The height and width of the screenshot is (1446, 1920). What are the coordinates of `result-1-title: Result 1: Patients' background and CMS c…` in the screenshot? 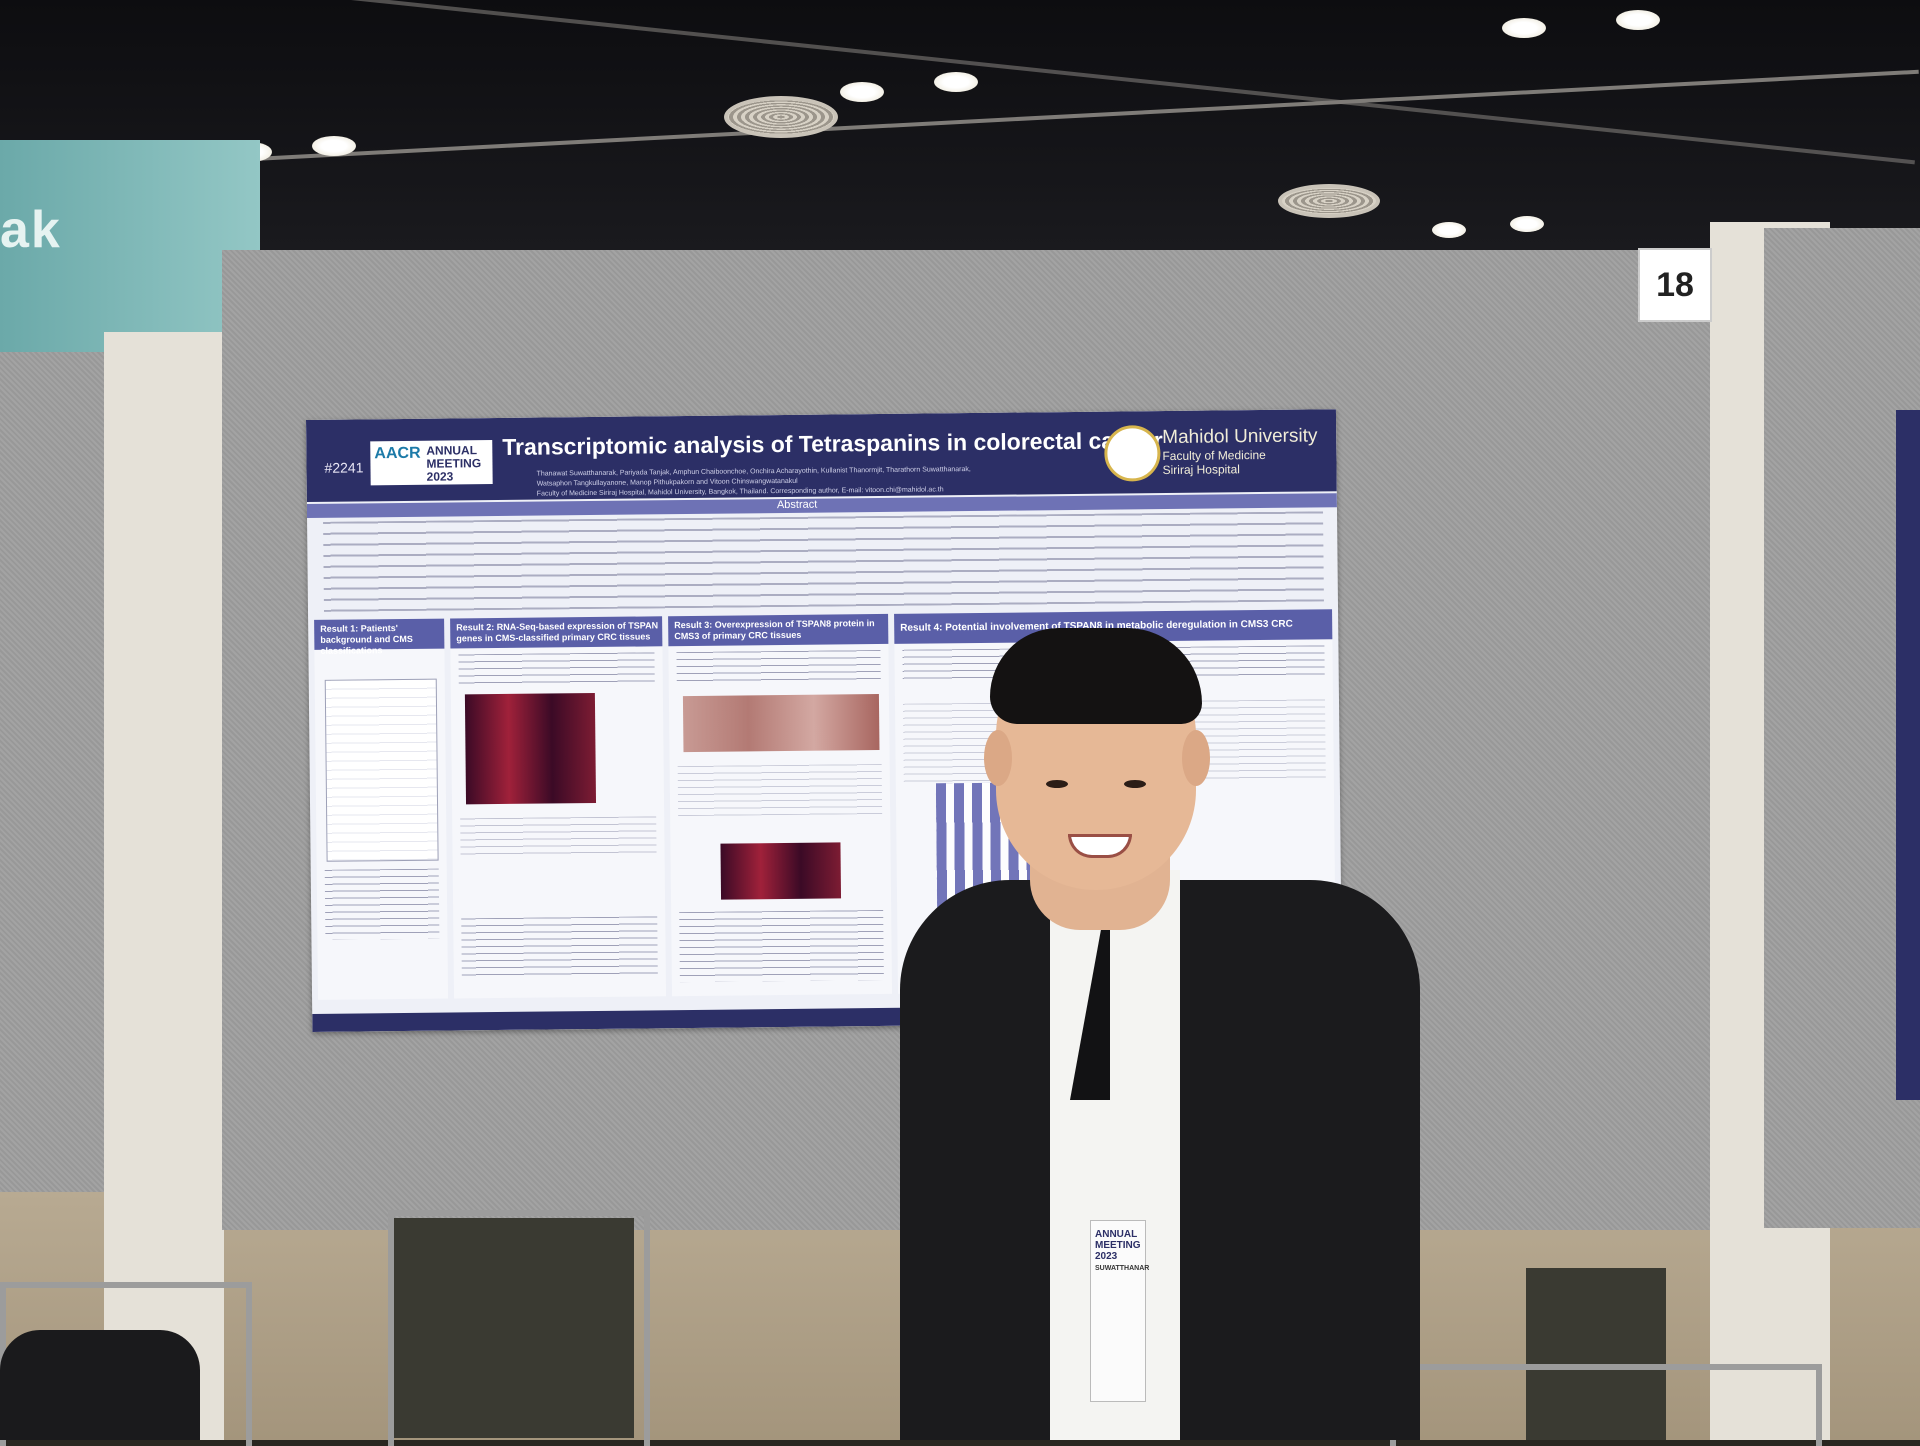 It's located at (366, 639).